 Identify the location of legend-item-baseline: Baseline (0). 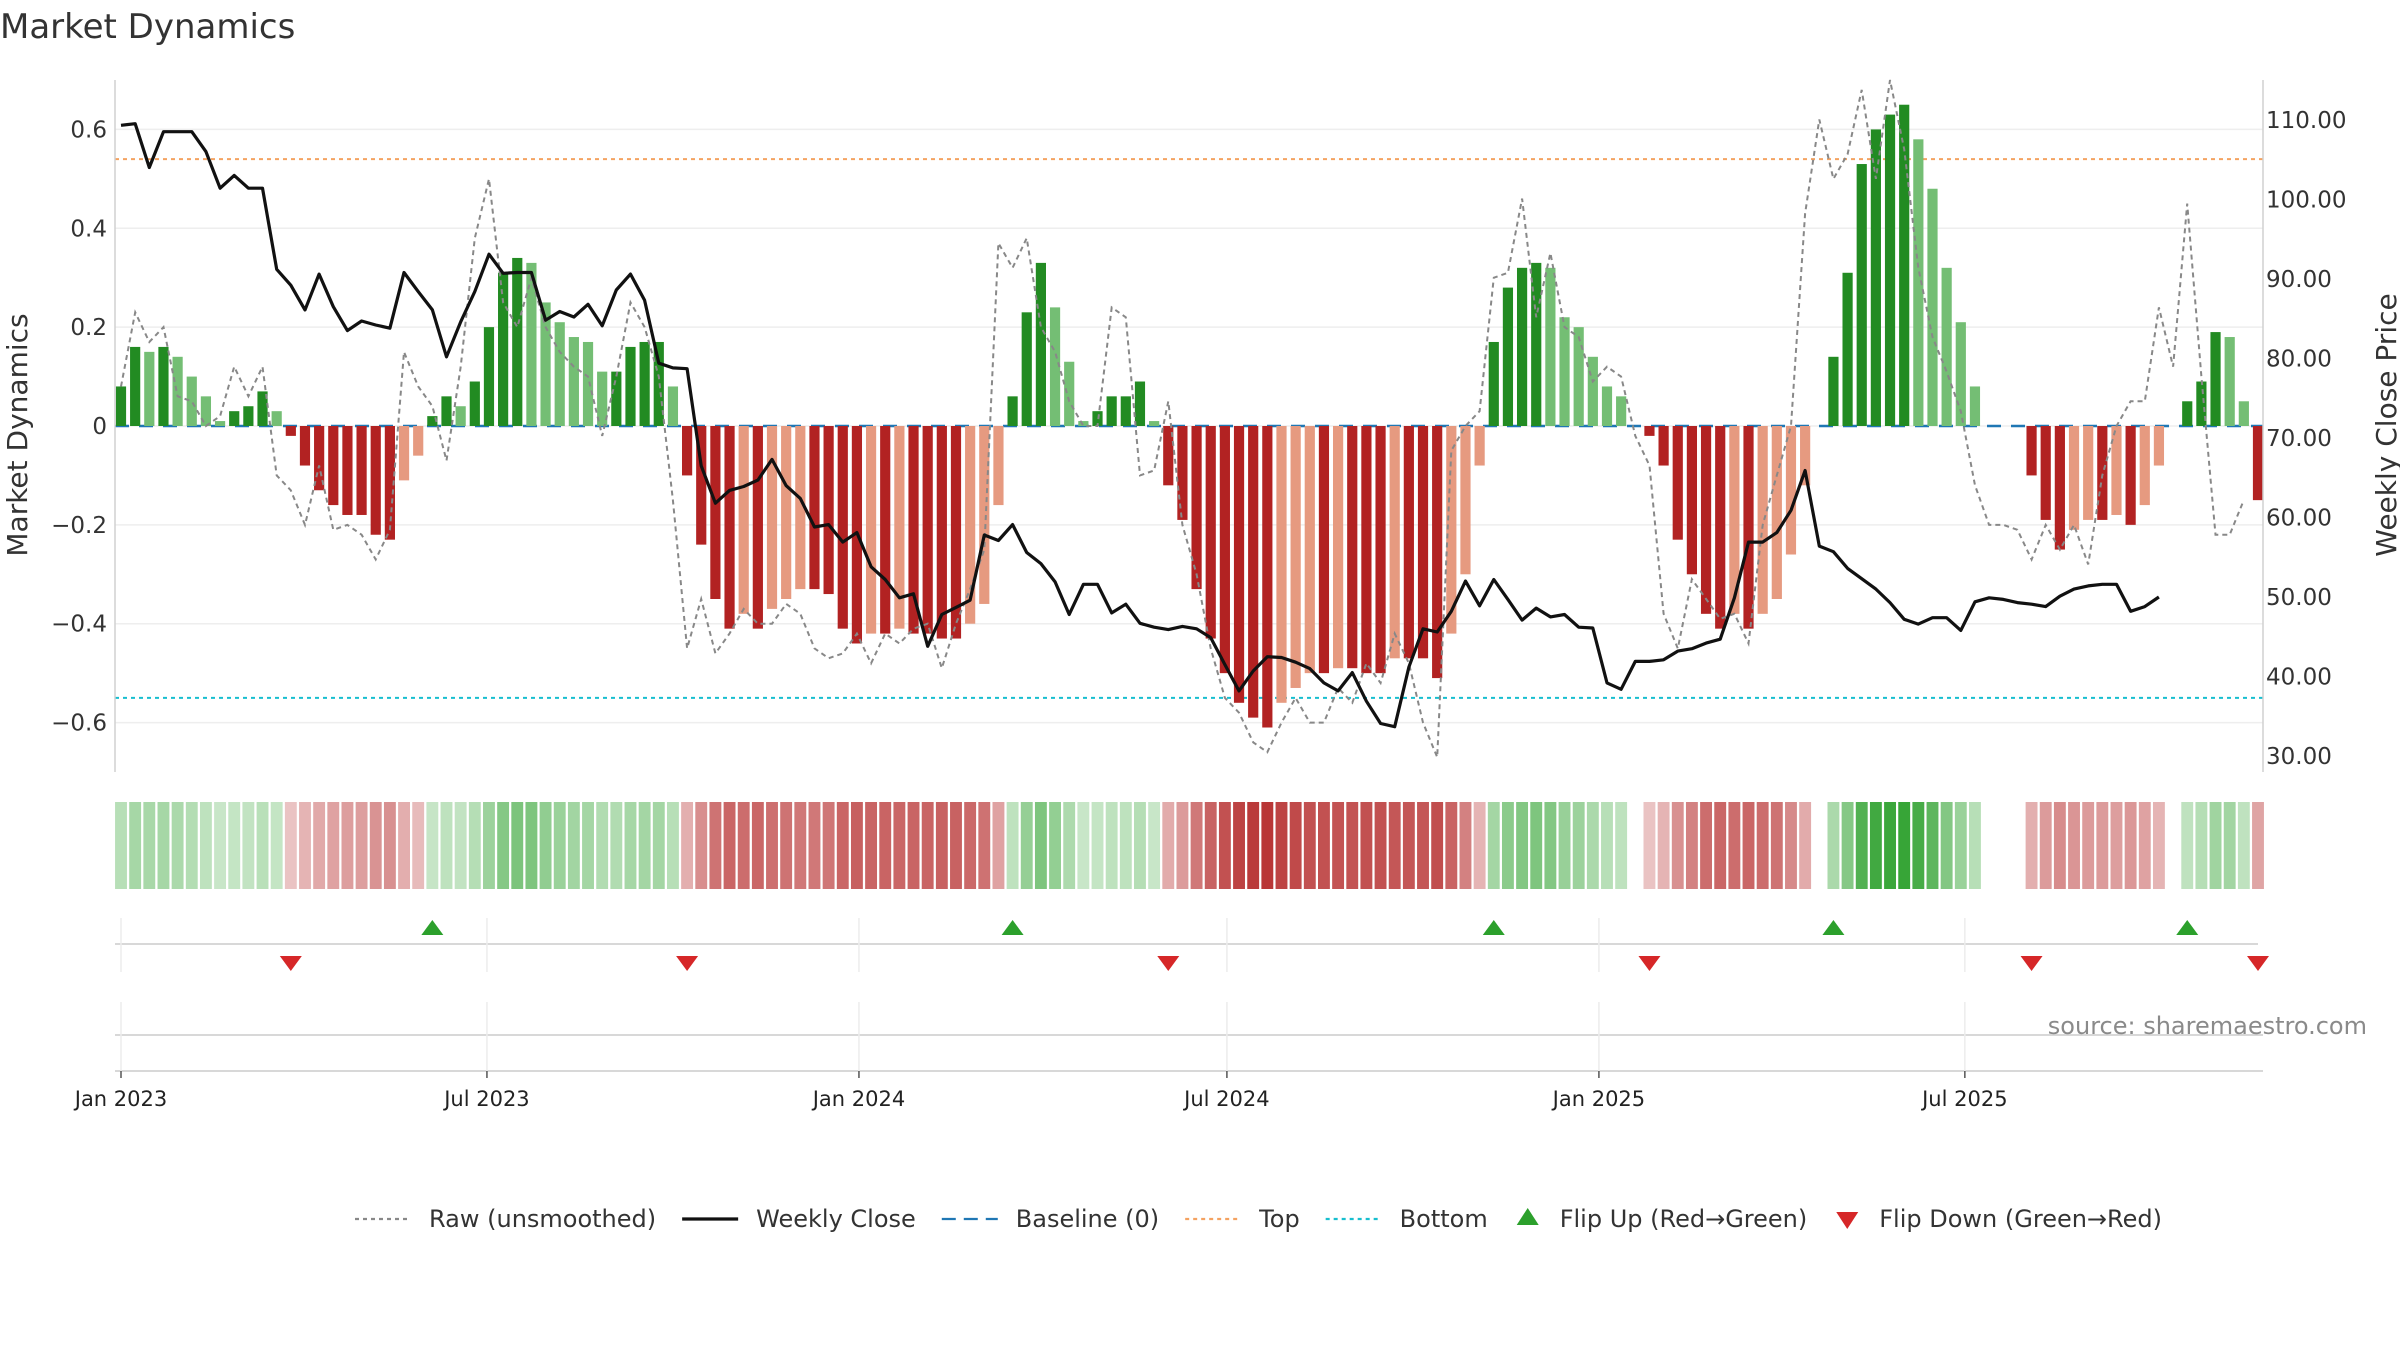
(1050, 1219).